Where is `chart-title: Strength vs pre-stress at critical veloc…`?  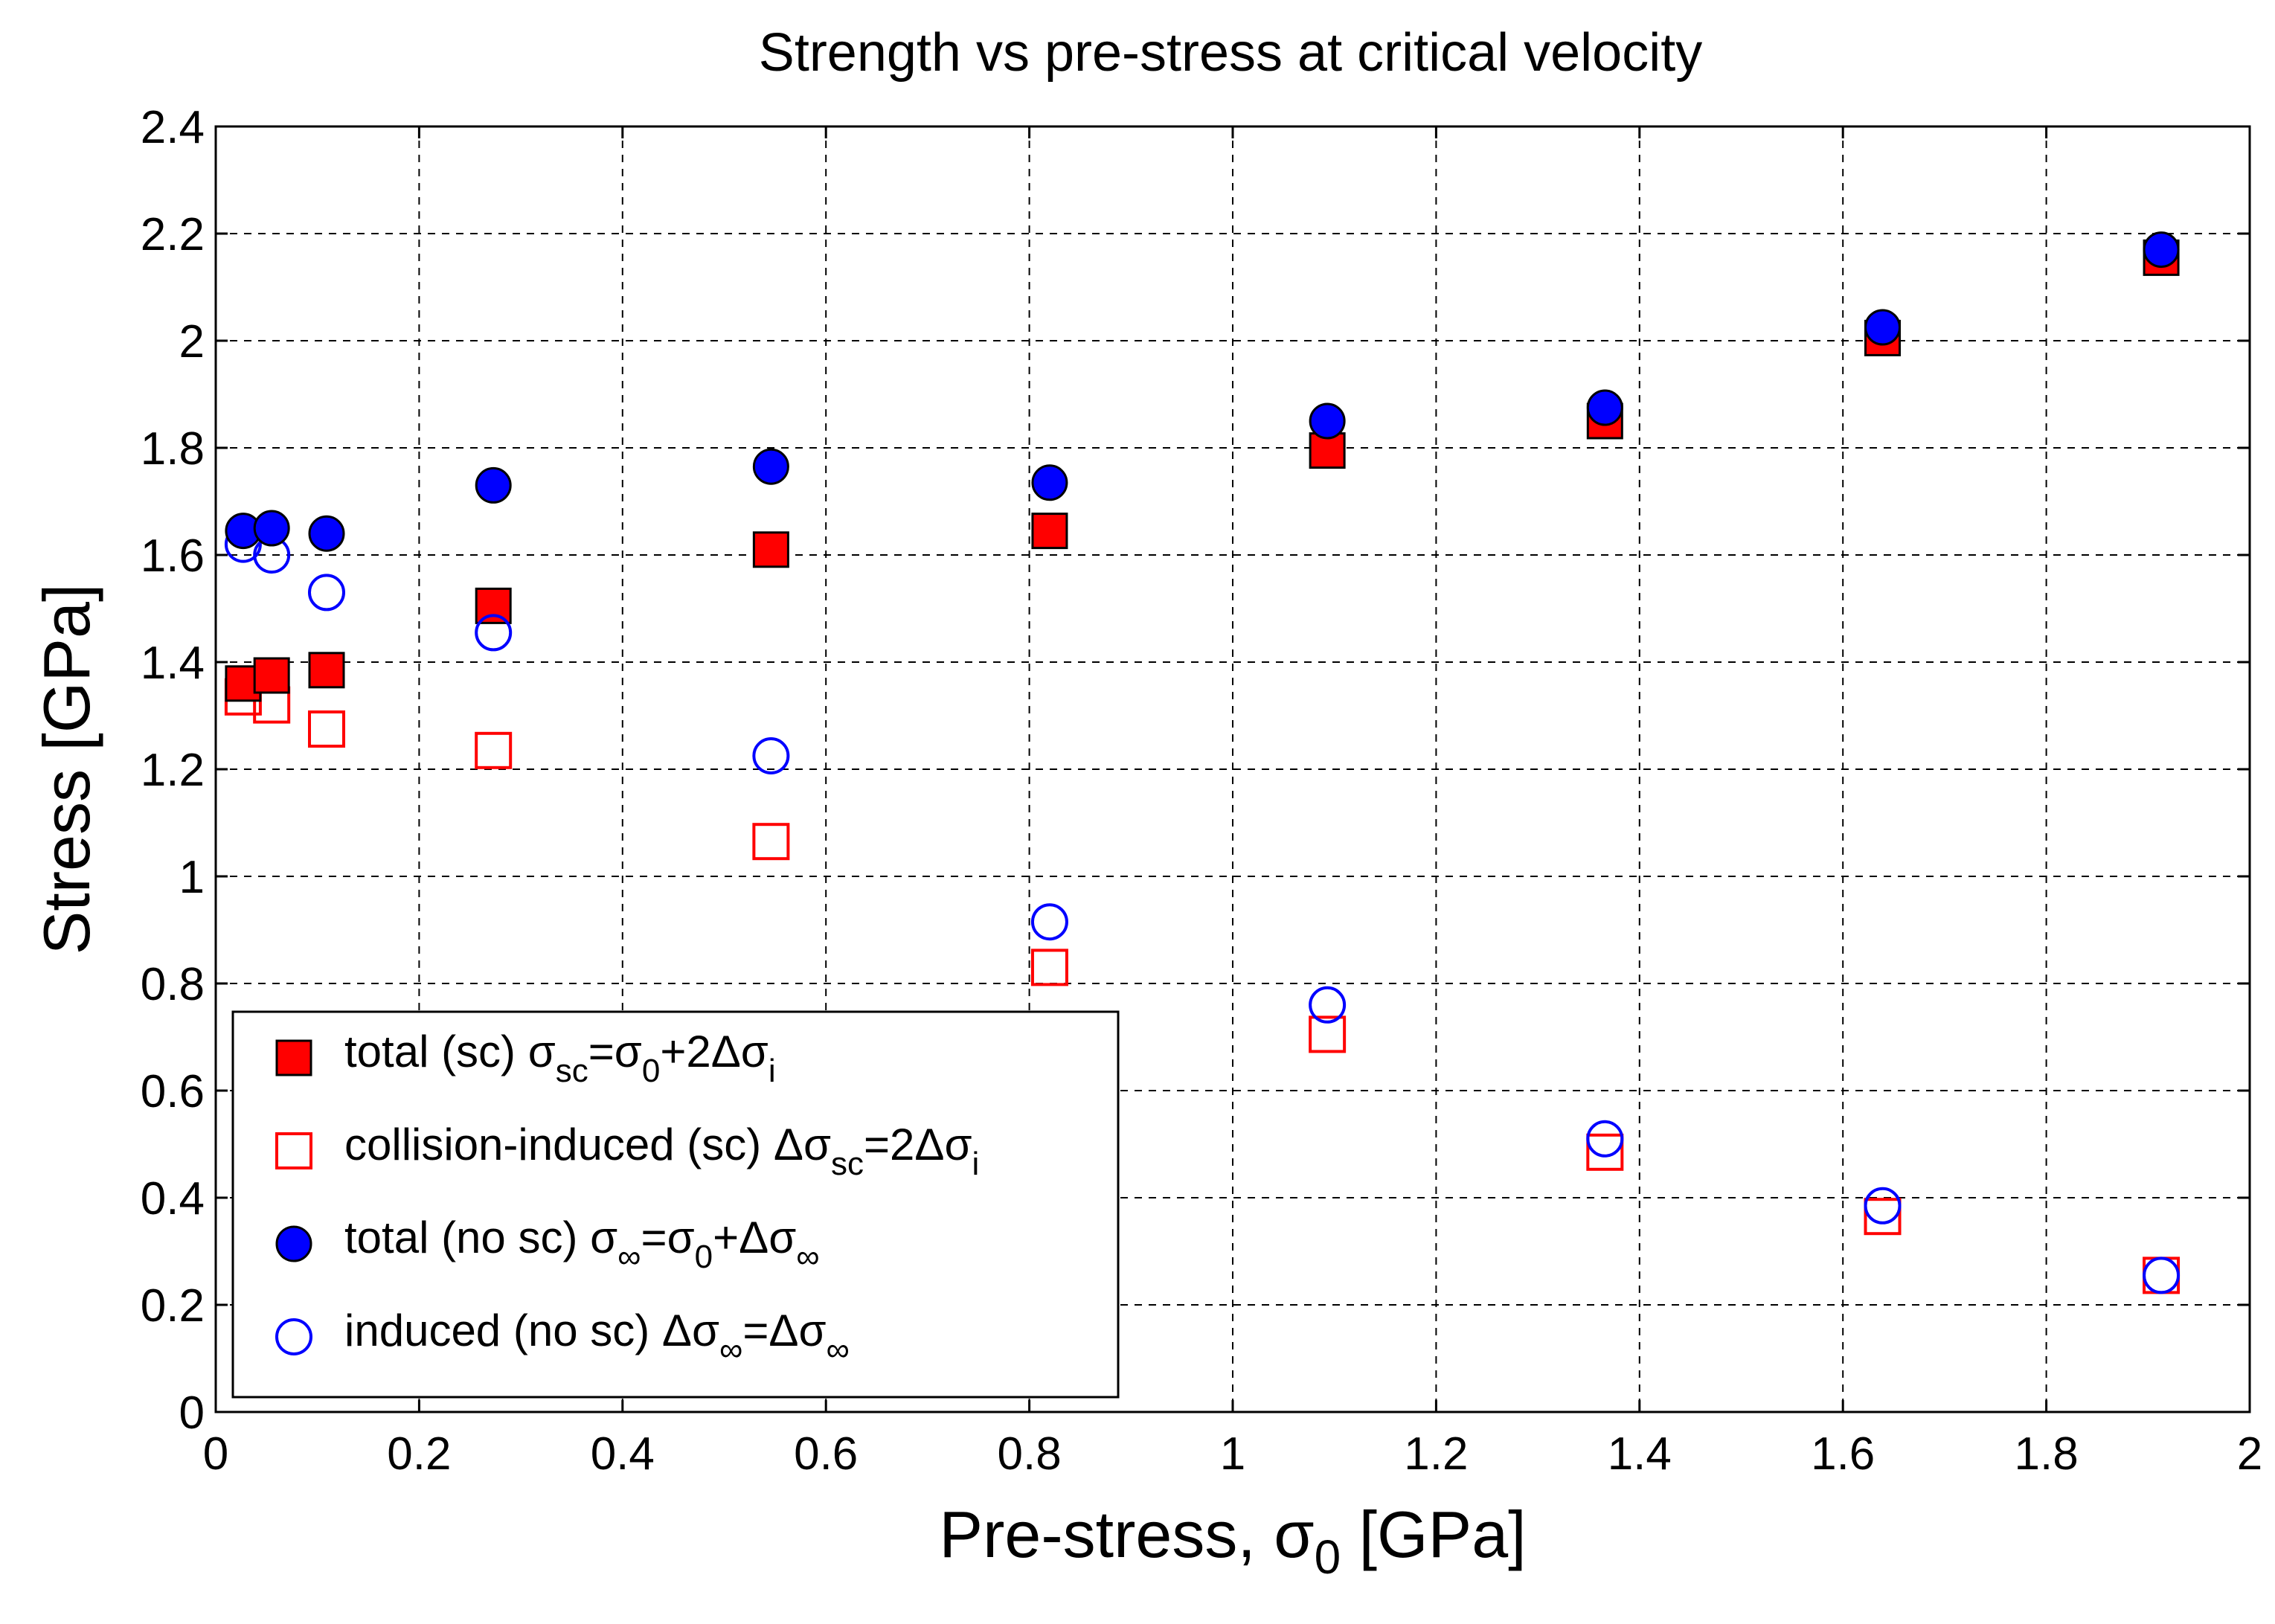 chart-title: Strength vs pre-stress at critical veloc… is located at coordinates (1230, 53).